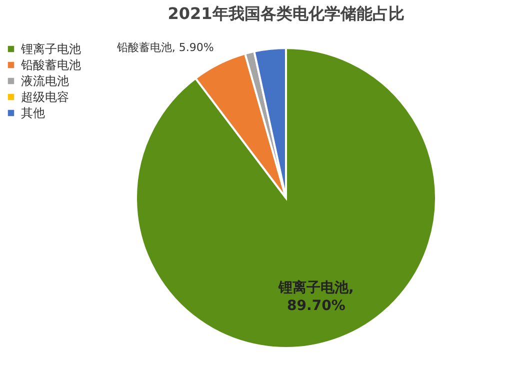 This screenshot has height=385, width=524. What do you see at coordinates (50, 65) in the screenshot?
I see `legend-label: 铅酸蓄电池` at bounding box center [50, 65].